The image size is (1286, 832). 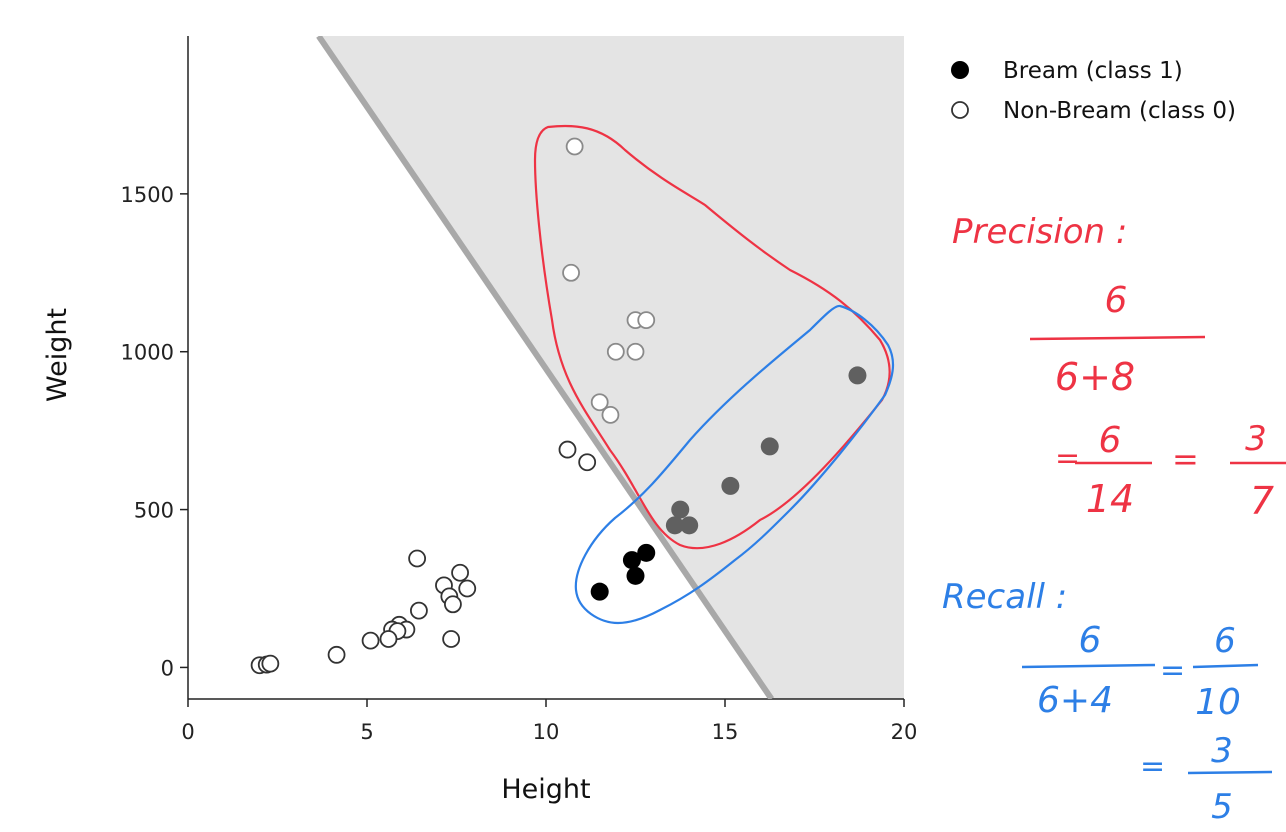 What do you see at coordinates (147, 195) in the screenshot?
I see `y-tick-label: 1500` at bounding box center [147, 195].